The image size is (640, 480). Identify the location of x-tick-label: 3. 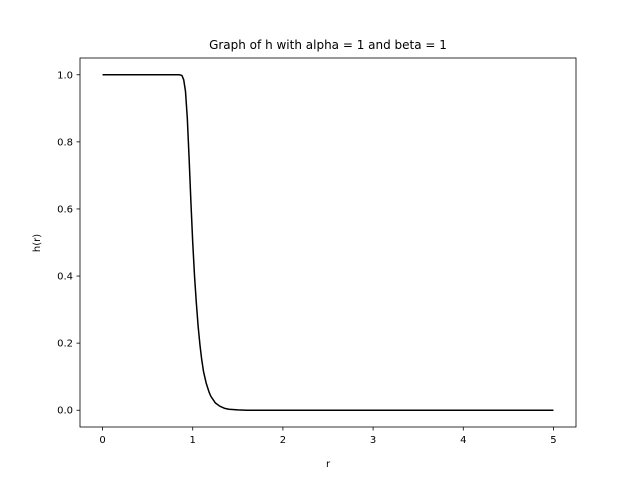
(373, 440).